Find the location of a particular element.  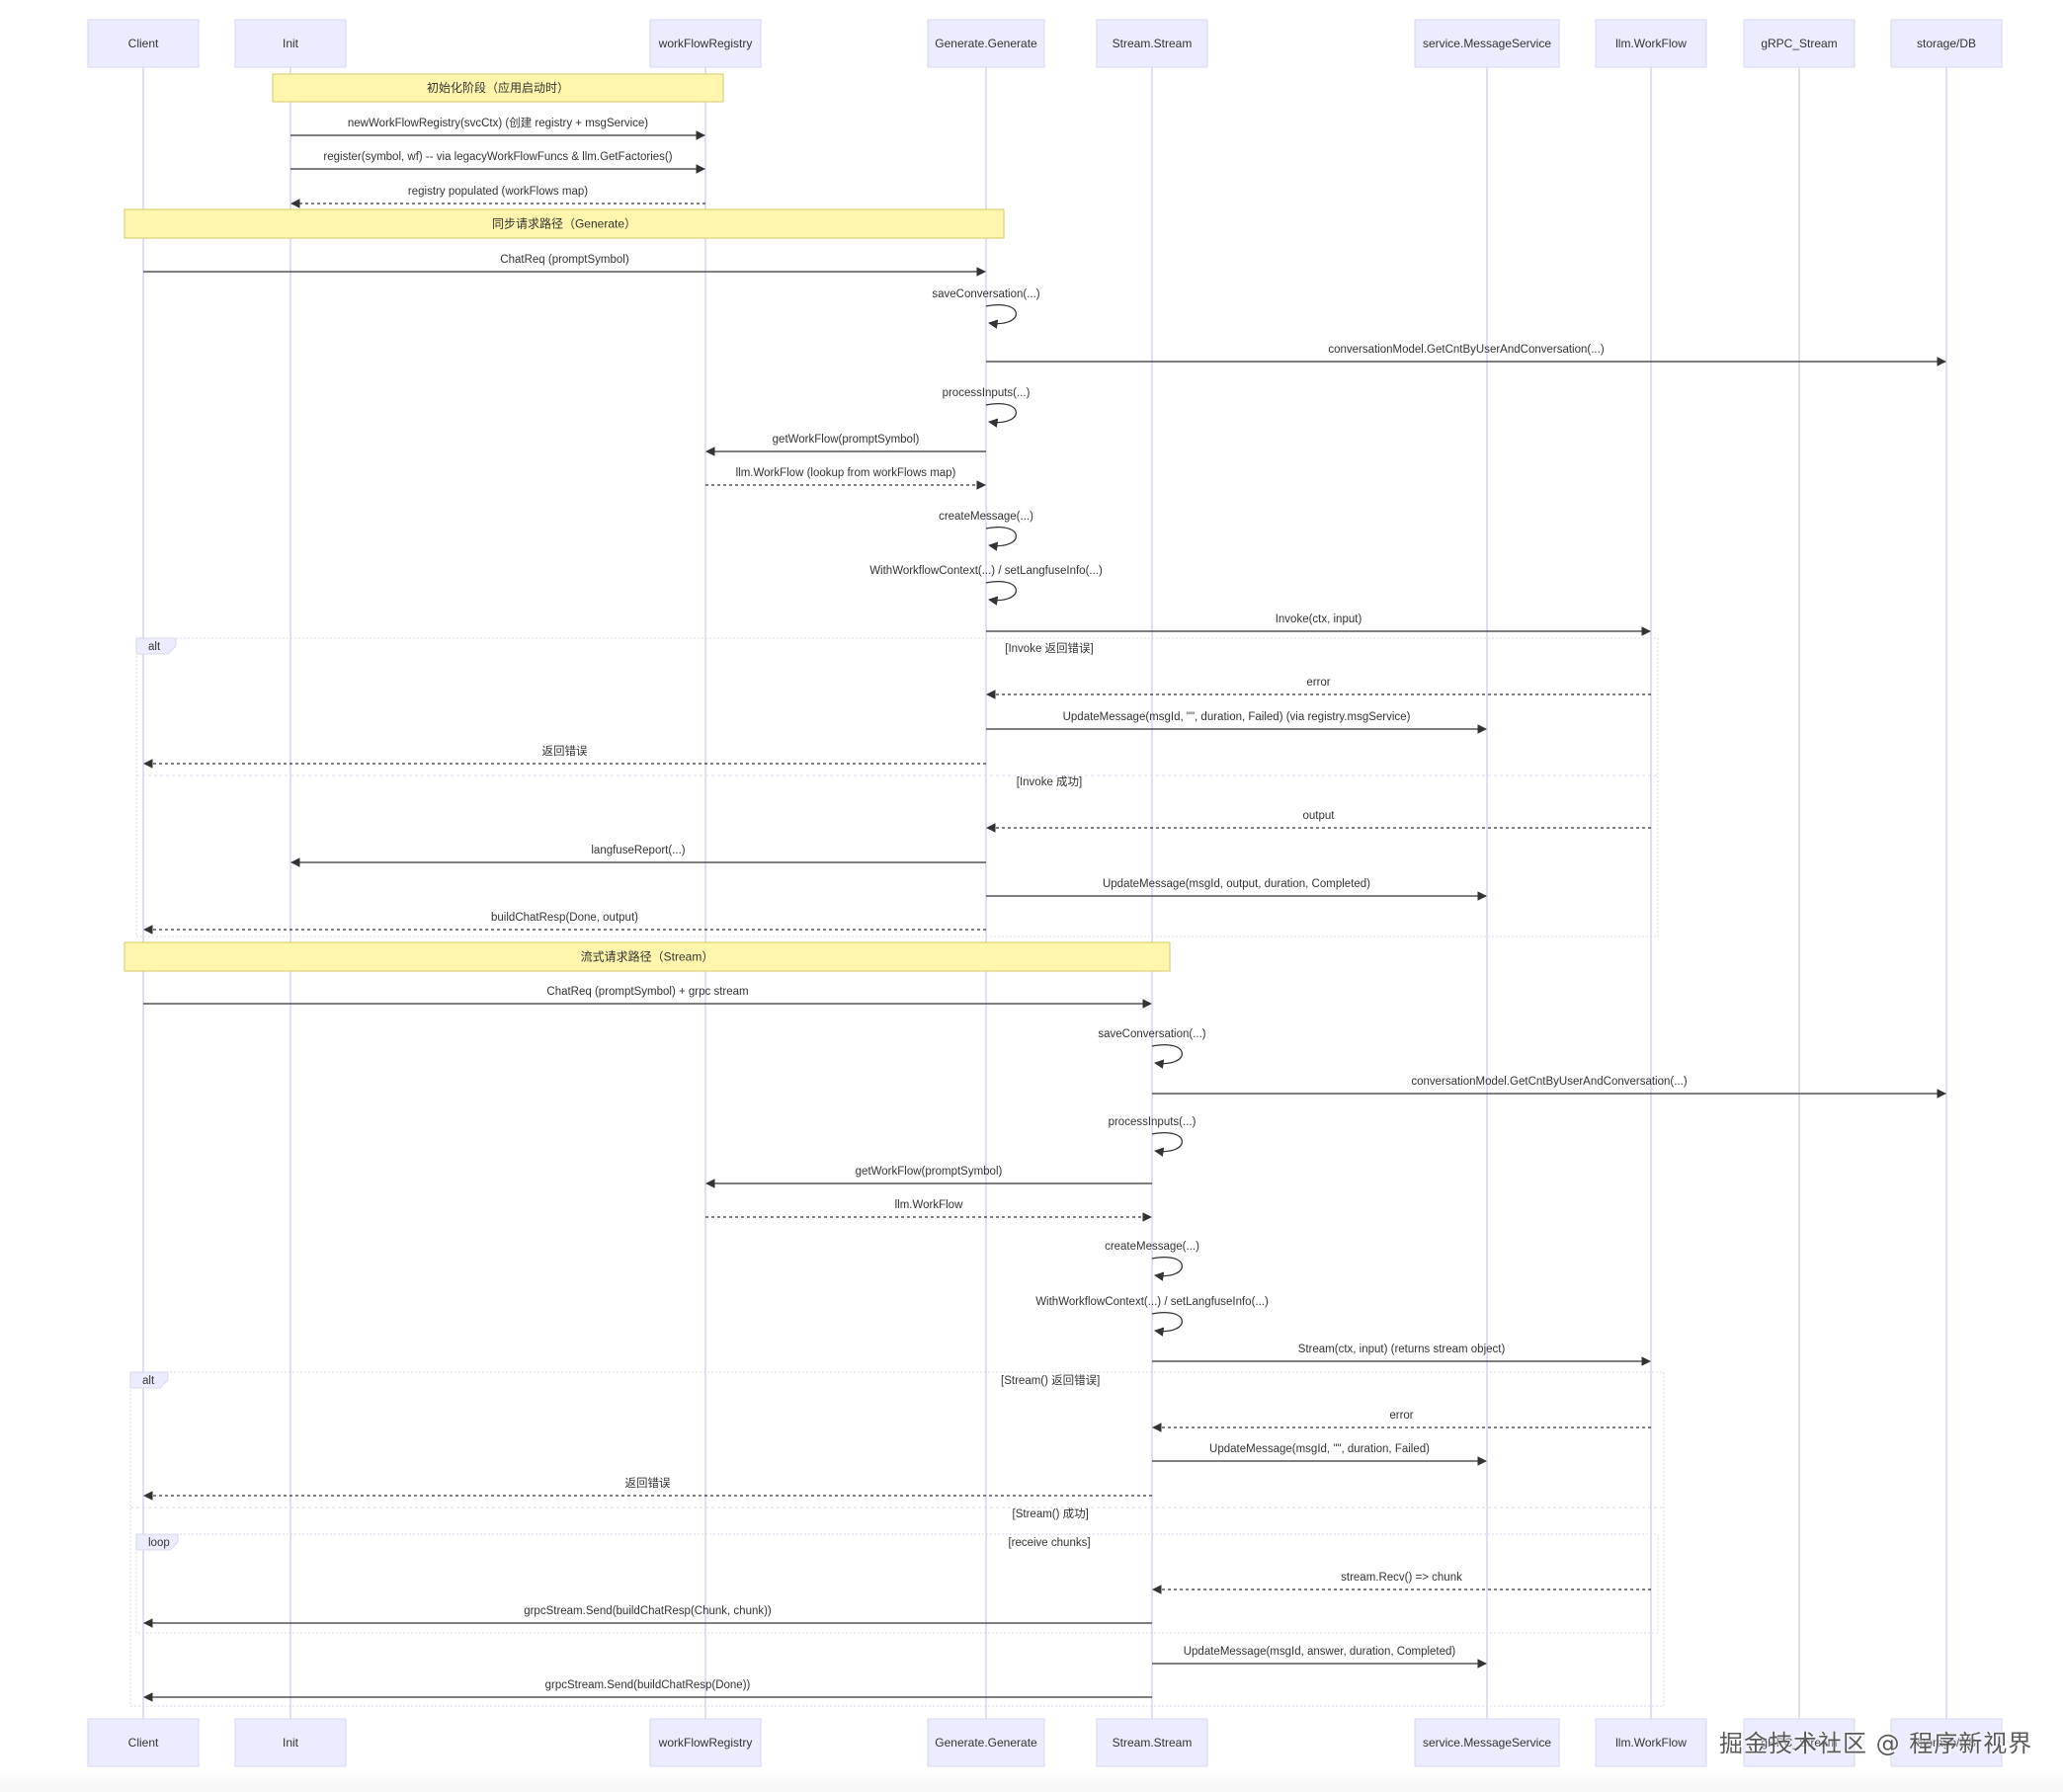

actor-label: service.MessageService is located at coordinates (1487, 1743).